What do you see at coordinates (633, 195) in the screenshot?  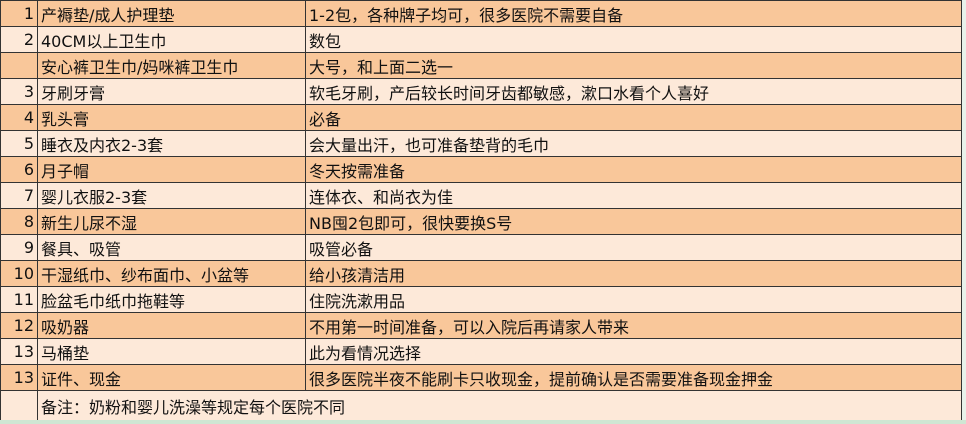 I see `item-note: 连体衣、和尚衣为佳` at bounding box center [633, 195].